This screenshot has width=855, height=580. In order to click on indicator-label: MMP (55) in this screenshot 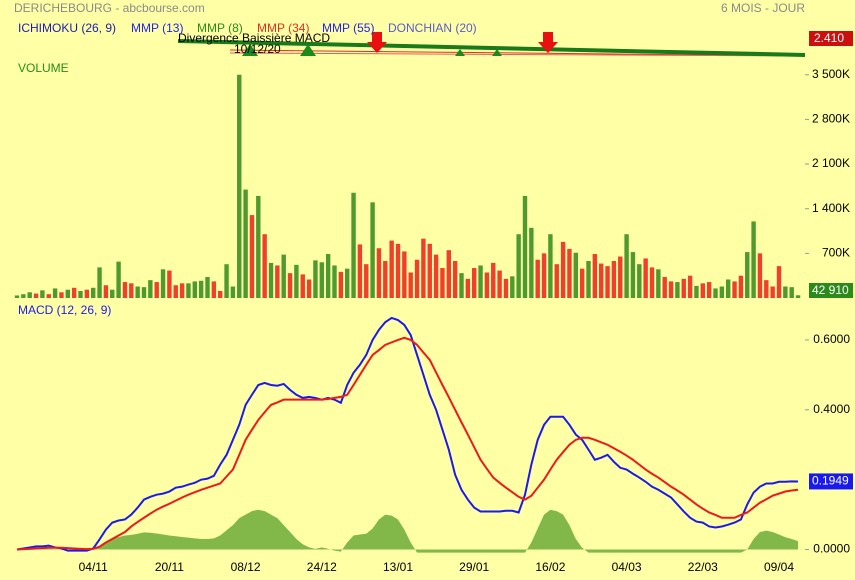, I will do `click(348, 28)`.